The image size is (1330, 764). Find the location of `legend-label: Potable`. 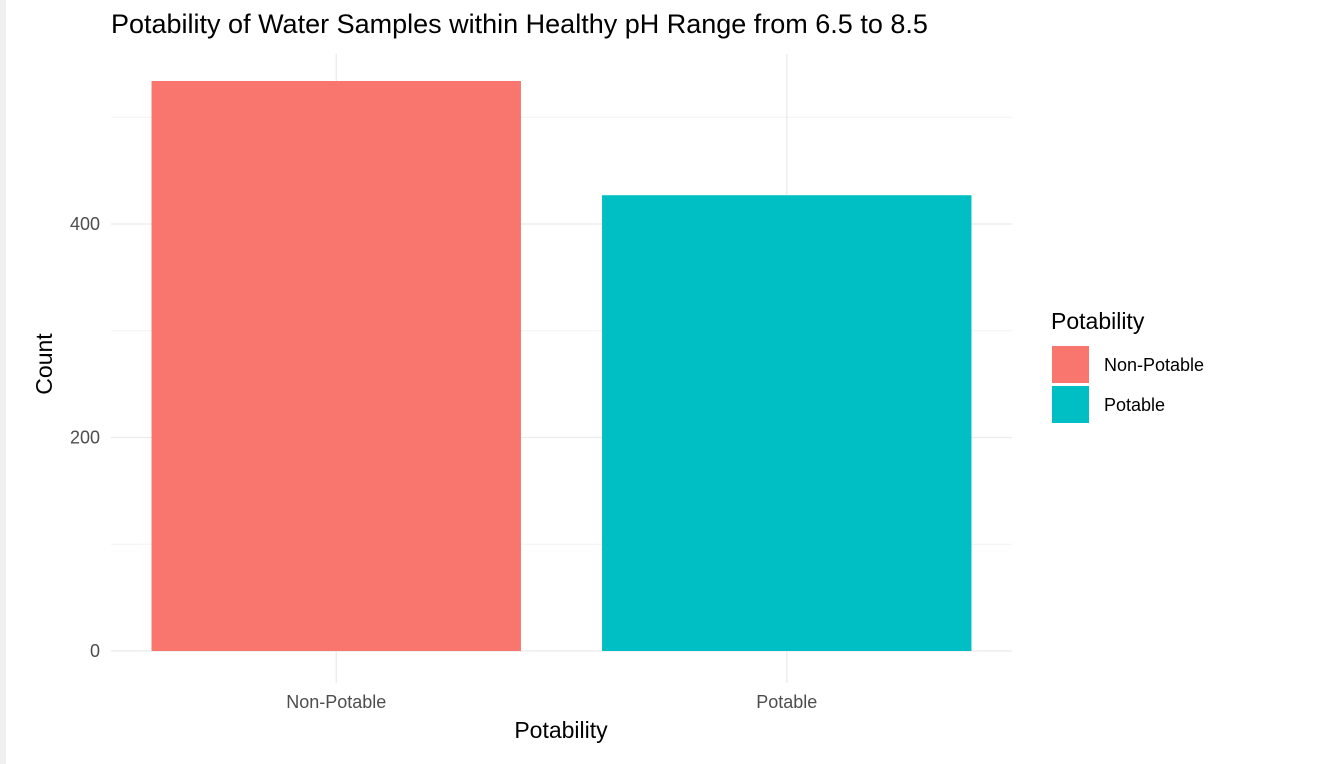

legend-label: Potable is located at coordinates (1134, 405).